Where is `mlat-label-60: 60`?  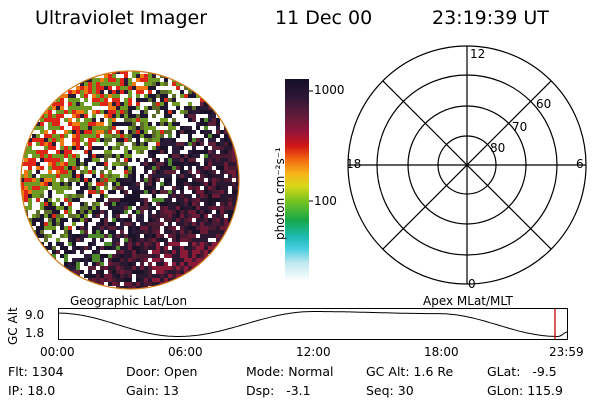 mlat-label-60: 60 is located at coordinates (544, 104).